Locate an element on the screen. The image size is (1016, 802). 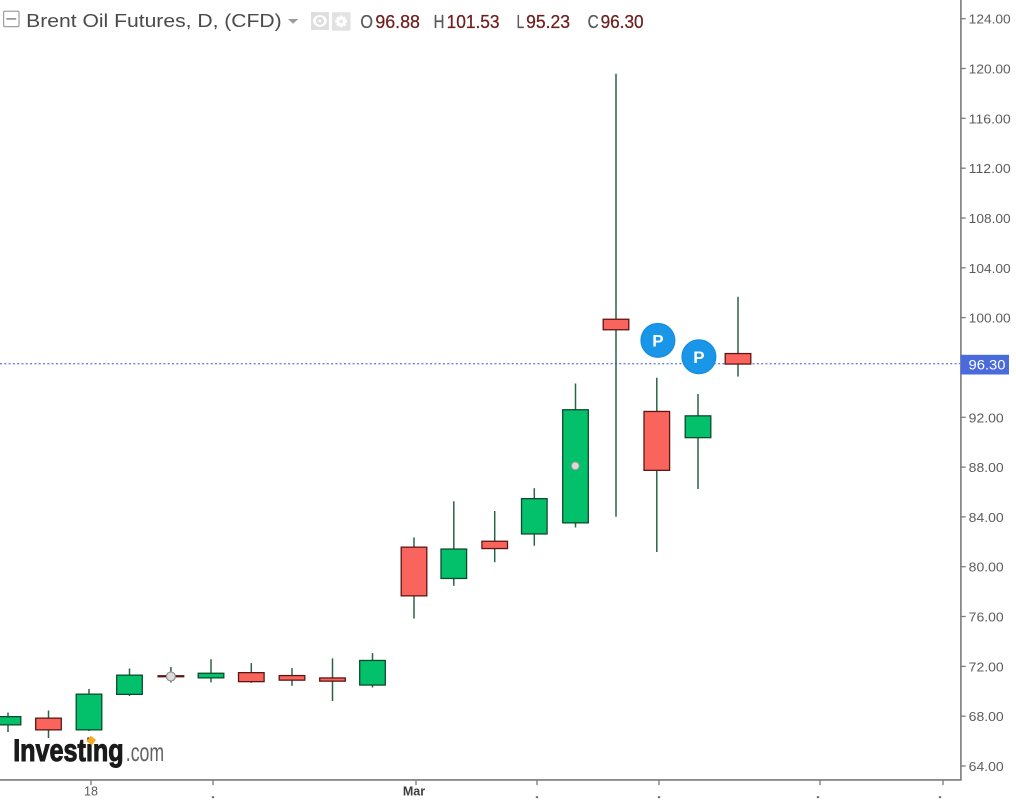
svg-text: 72.00 is located at coordinates (986, 667).